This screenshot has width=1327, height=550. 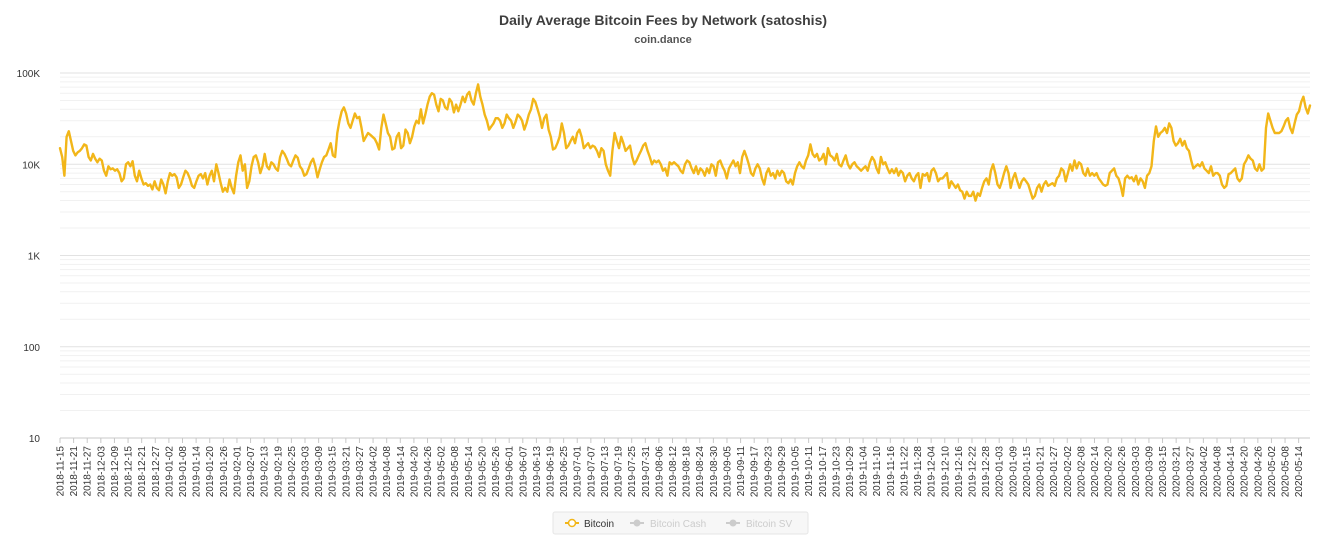 I want to click on x-tick-label: 2020-04-02, so click(x=1204, y=472).